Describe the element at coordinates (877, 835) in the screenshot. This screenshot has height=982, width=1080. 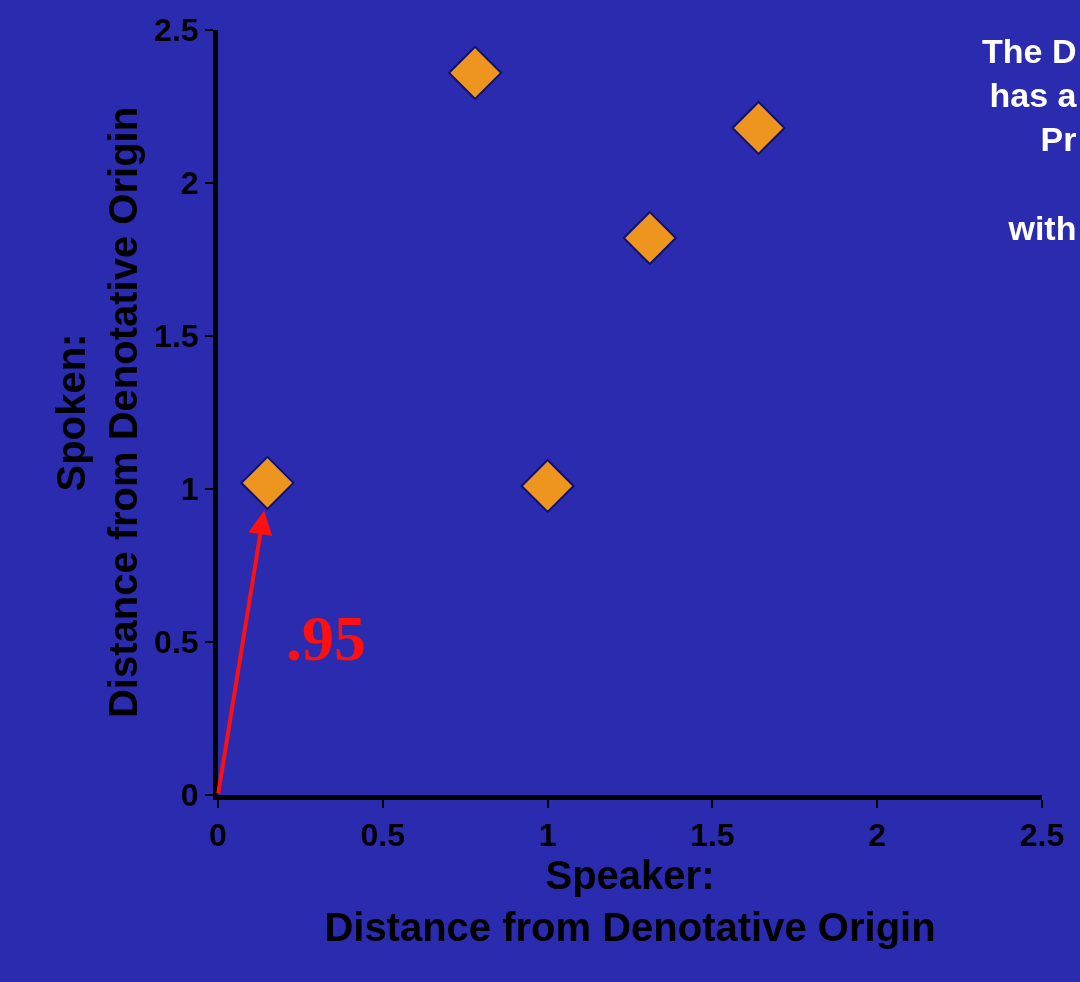
I see `x-tick-label: 2` at that location.